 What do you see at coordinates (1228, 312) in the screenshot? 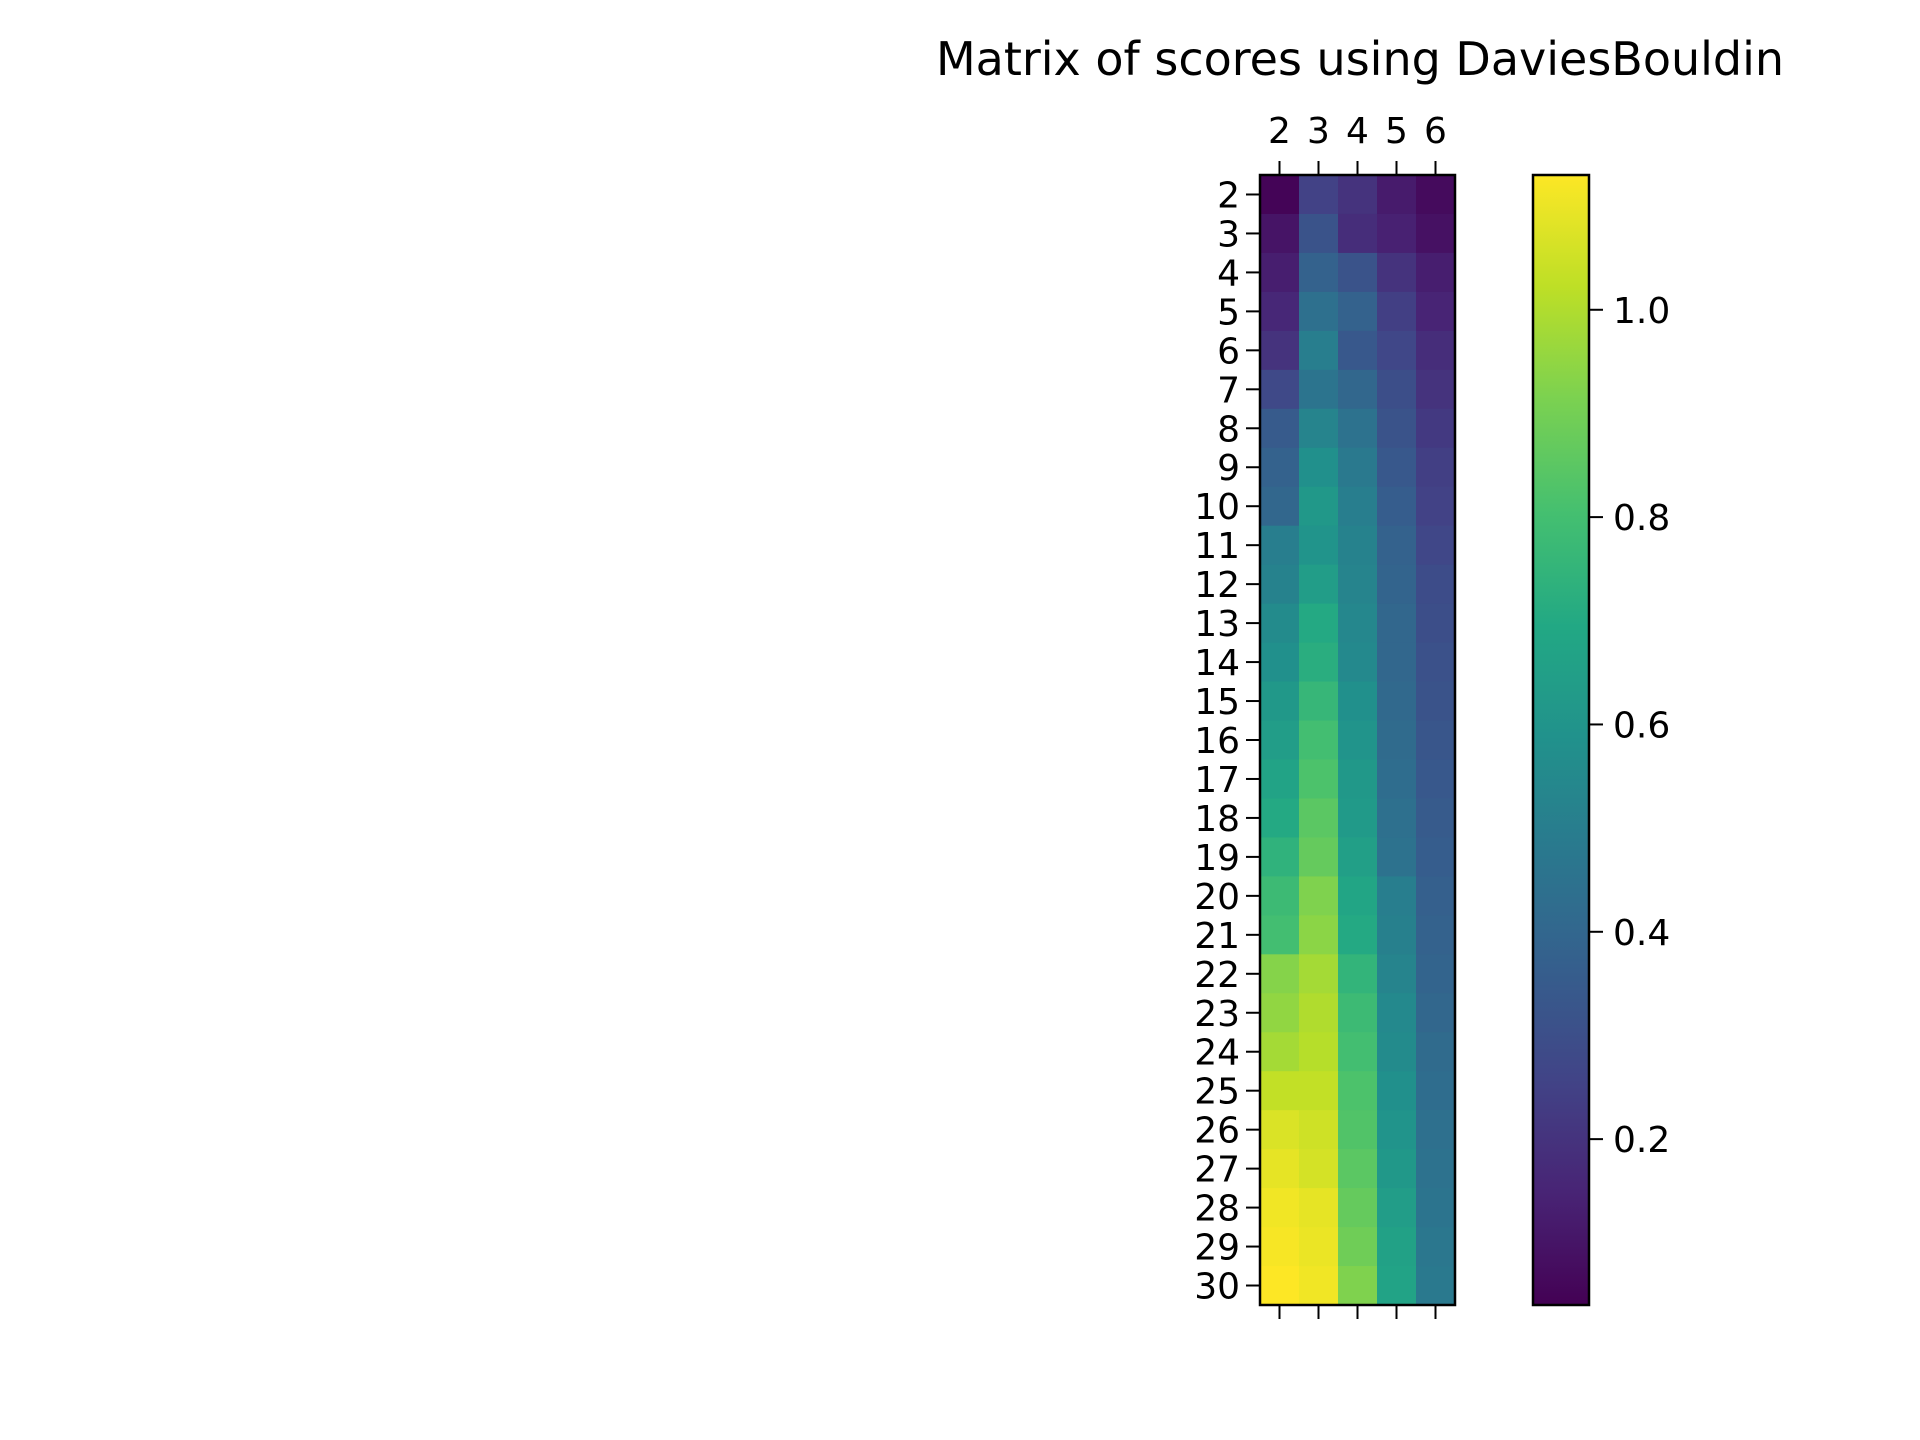
I see `y-tick-label: 5` at bounding box center [1228, 312].